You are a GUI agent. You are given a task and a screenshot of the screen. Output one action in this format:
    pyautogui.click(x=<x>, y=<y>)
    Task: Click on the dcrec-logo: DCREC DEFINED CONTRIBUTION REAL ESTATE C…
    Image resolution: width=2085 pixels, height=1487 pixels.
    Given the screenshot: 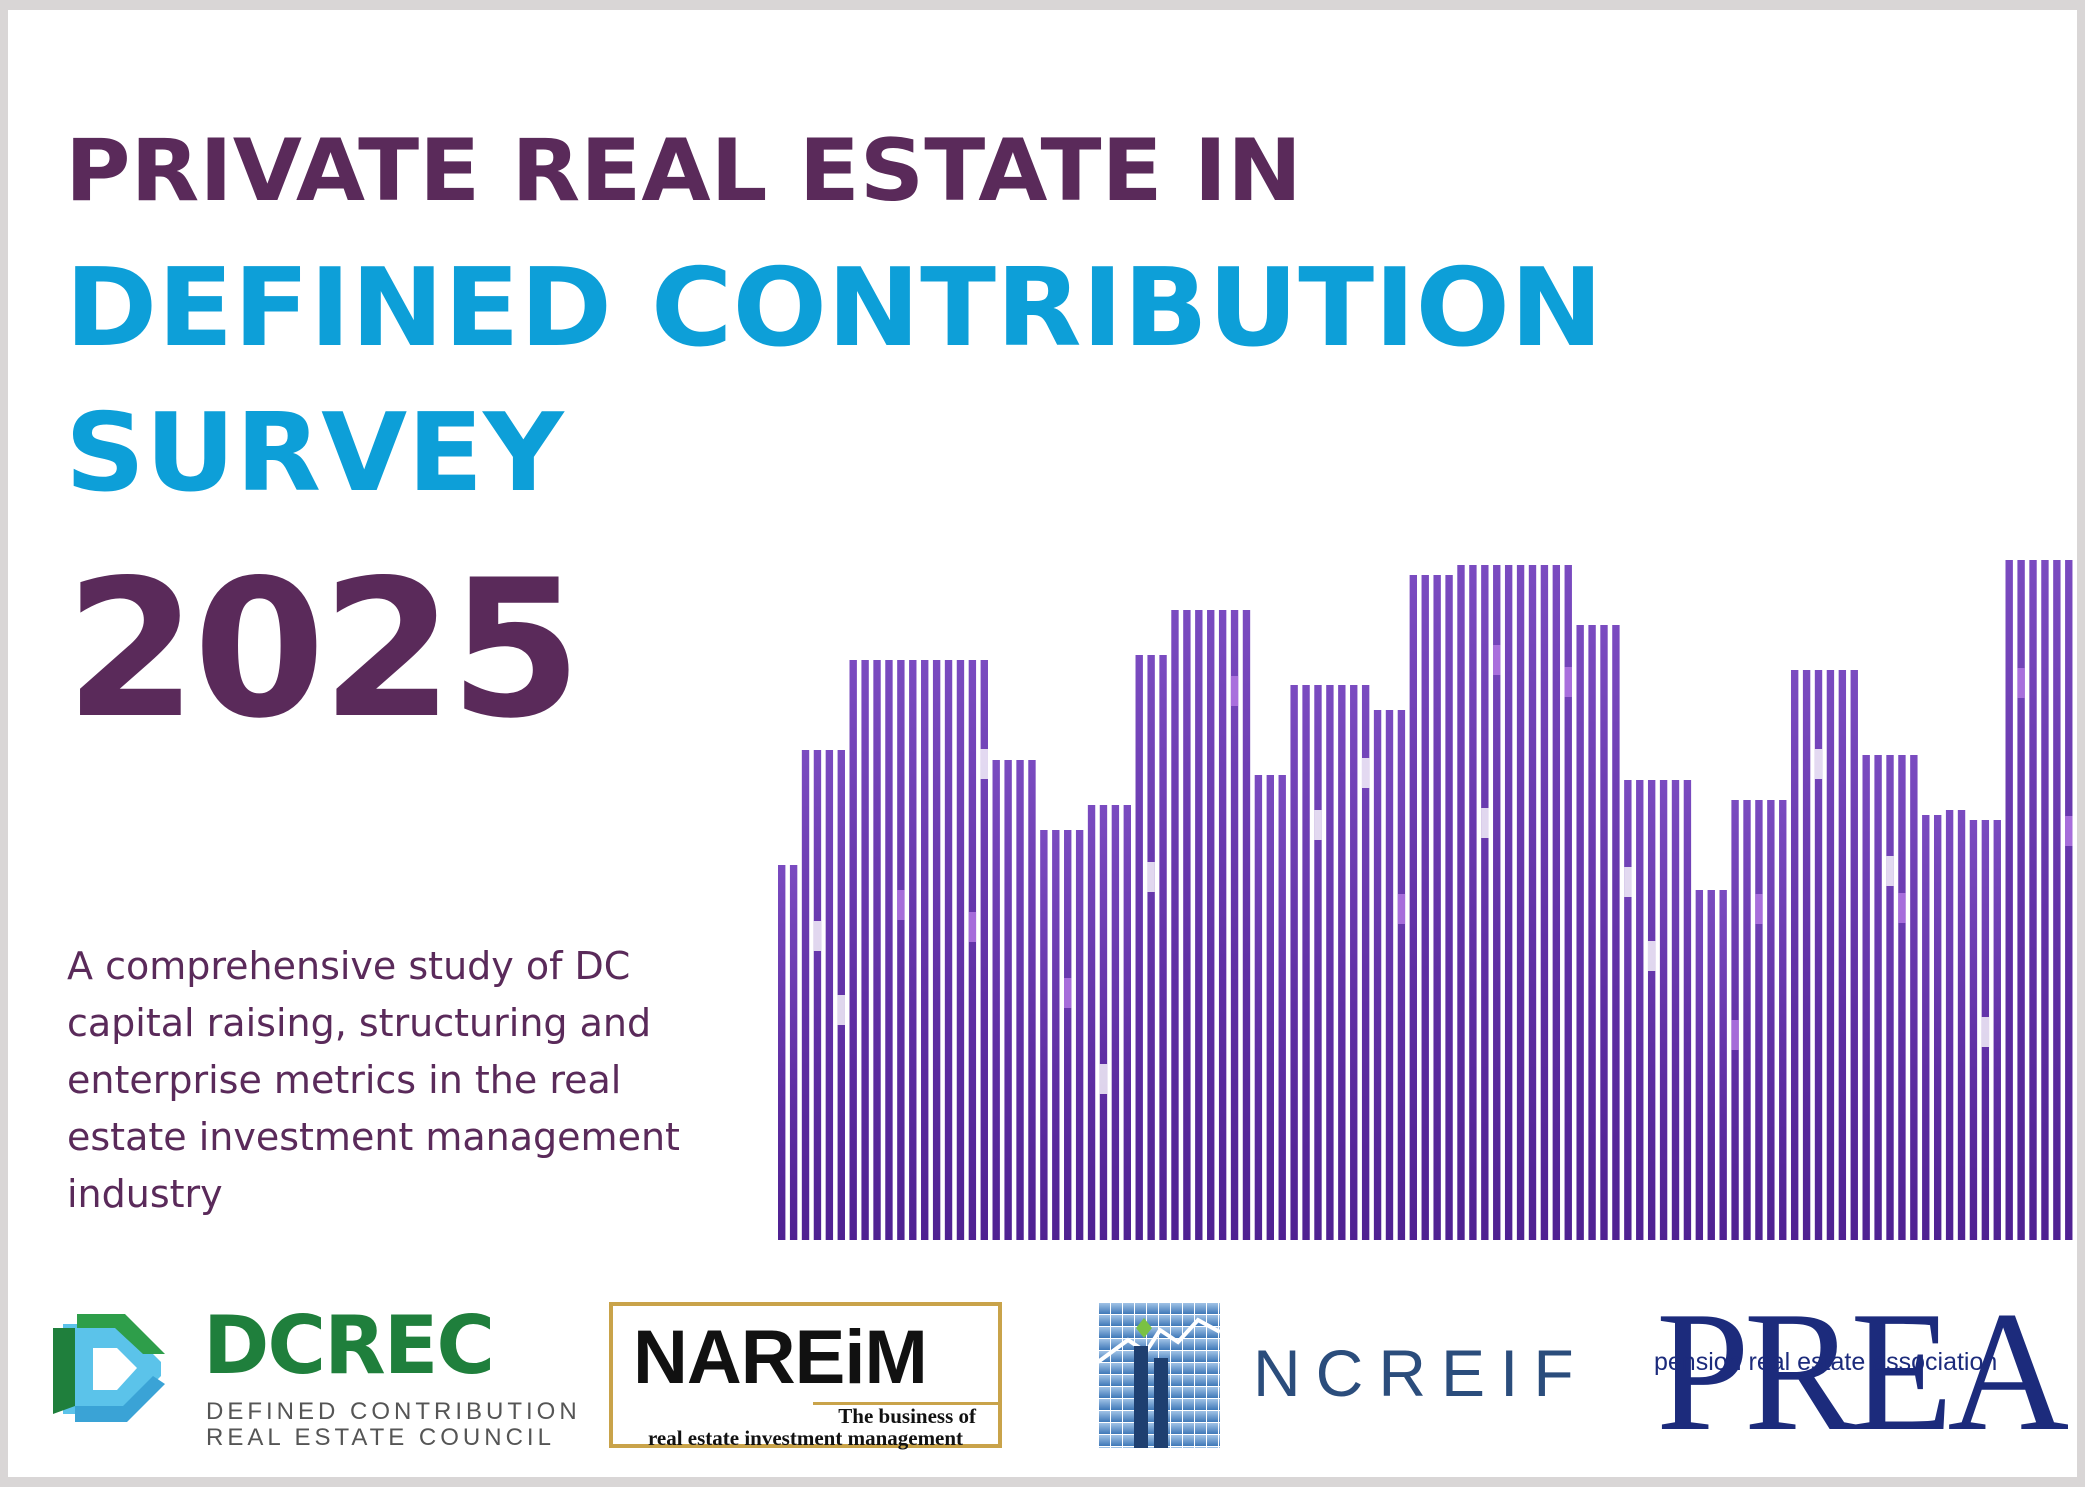 What is the action you would take?
    pyautogui.click(x=315, y=1381)
    